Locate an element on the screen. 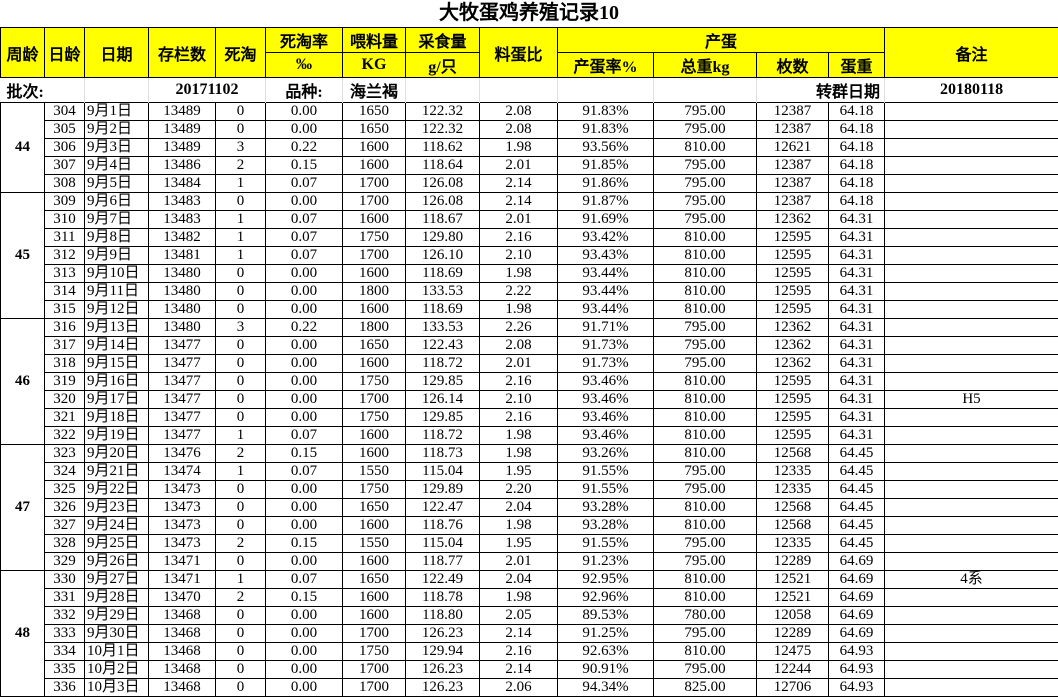 The height and width of the screenshot is (697, 1058). cell-day: 314 is located at coordinates (65, 292).